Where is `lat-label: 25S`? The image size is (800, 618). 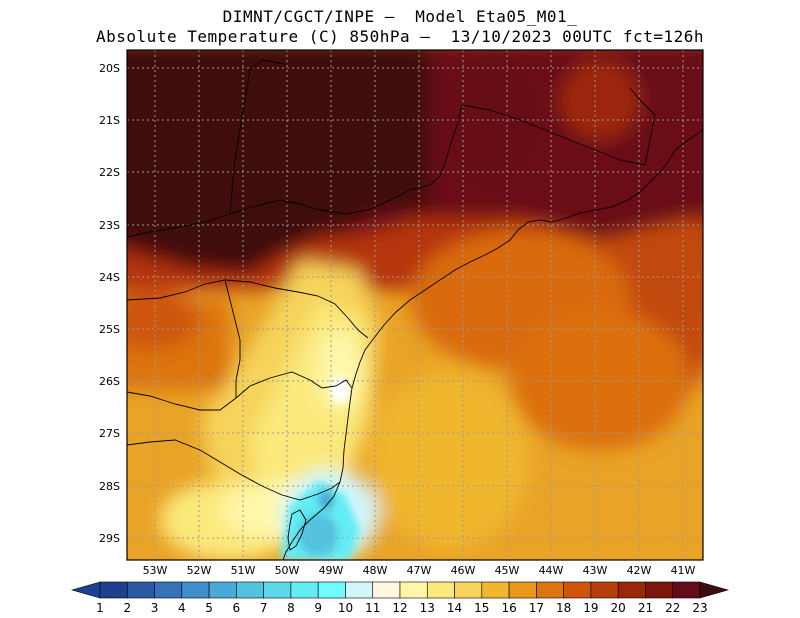 lat-label: 25S is located at coordinates (109, 329).